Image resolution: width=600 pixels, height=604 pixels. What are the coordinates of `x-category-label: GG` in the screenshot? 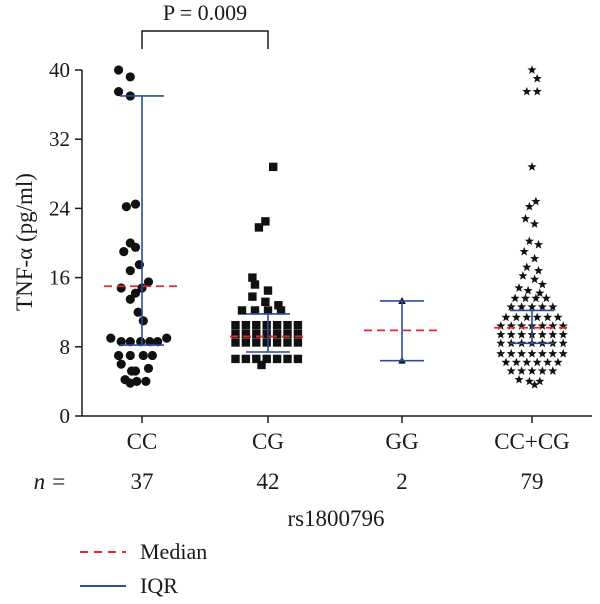 It's located at (401, 441).